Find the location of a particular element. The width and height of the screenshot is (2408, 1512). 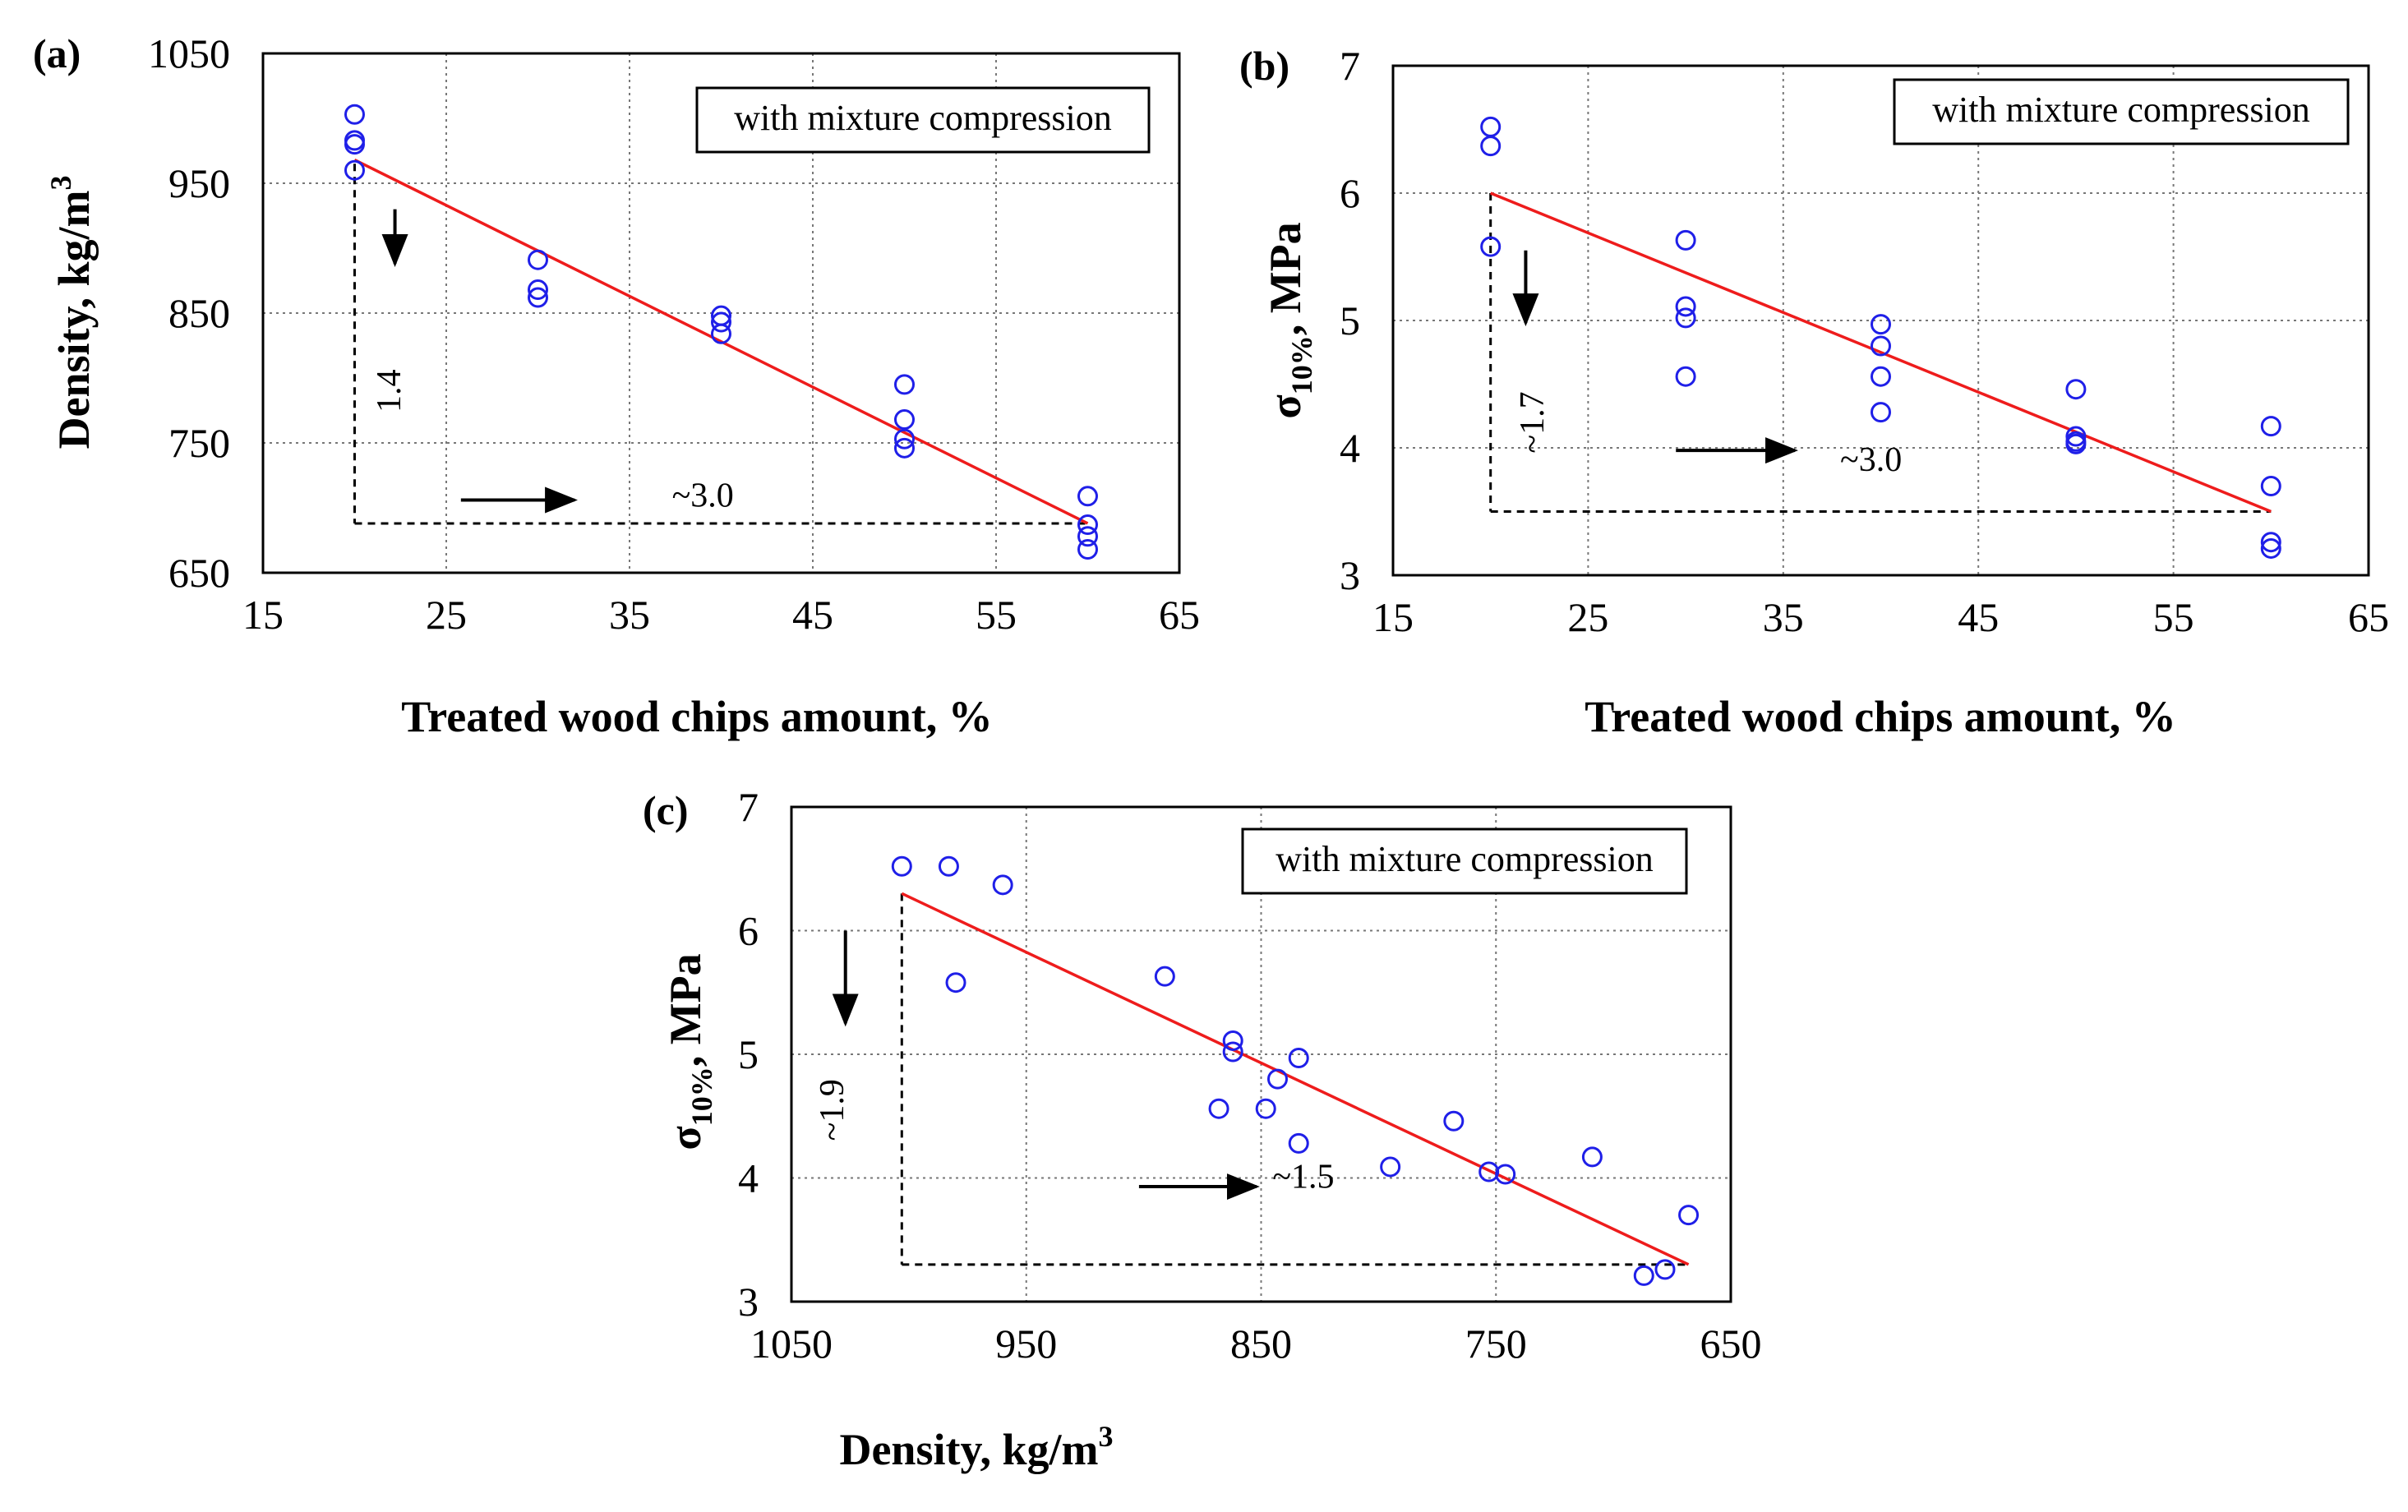

trend-line is located at coordinates (1881, 352).